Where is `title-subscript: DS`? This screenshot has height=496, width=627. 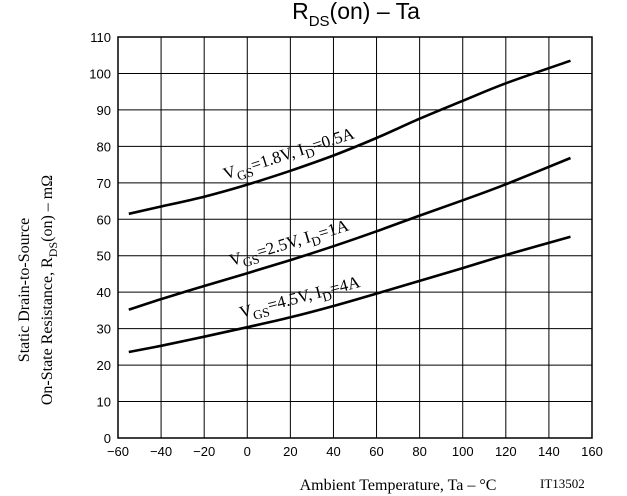
title-subscript: DS is located at coordinates (319, 21).